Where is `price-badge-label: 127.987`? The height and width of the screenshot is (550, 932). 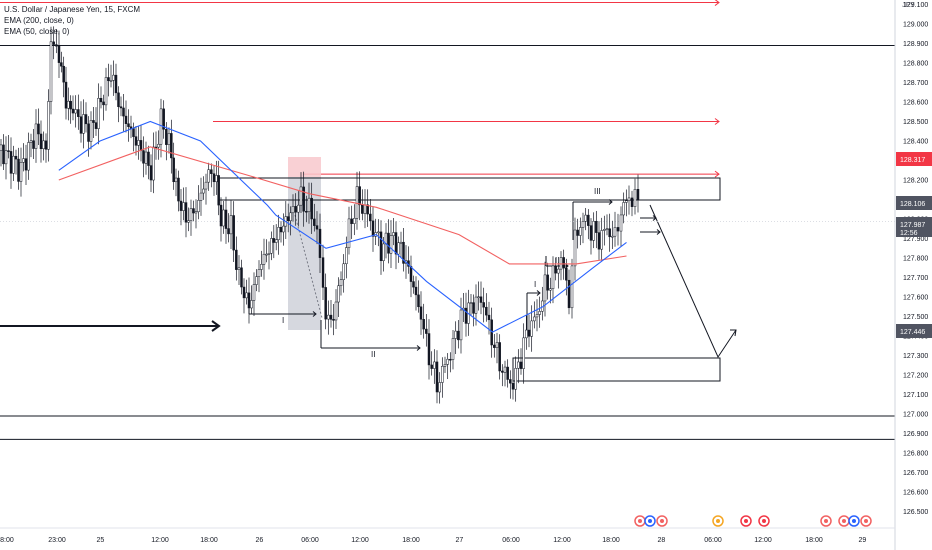
price-badge-label: 127.987 is located at coordinates (912, 225).